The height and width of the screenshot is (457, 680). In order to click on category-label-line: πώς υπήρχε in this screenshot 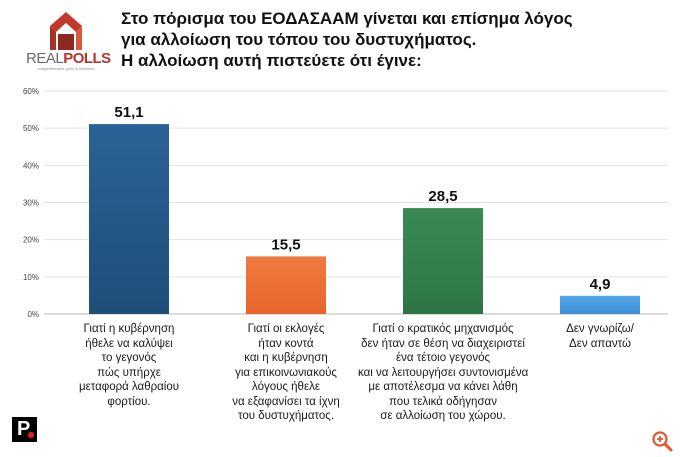, I will do `click(129, 372)`.